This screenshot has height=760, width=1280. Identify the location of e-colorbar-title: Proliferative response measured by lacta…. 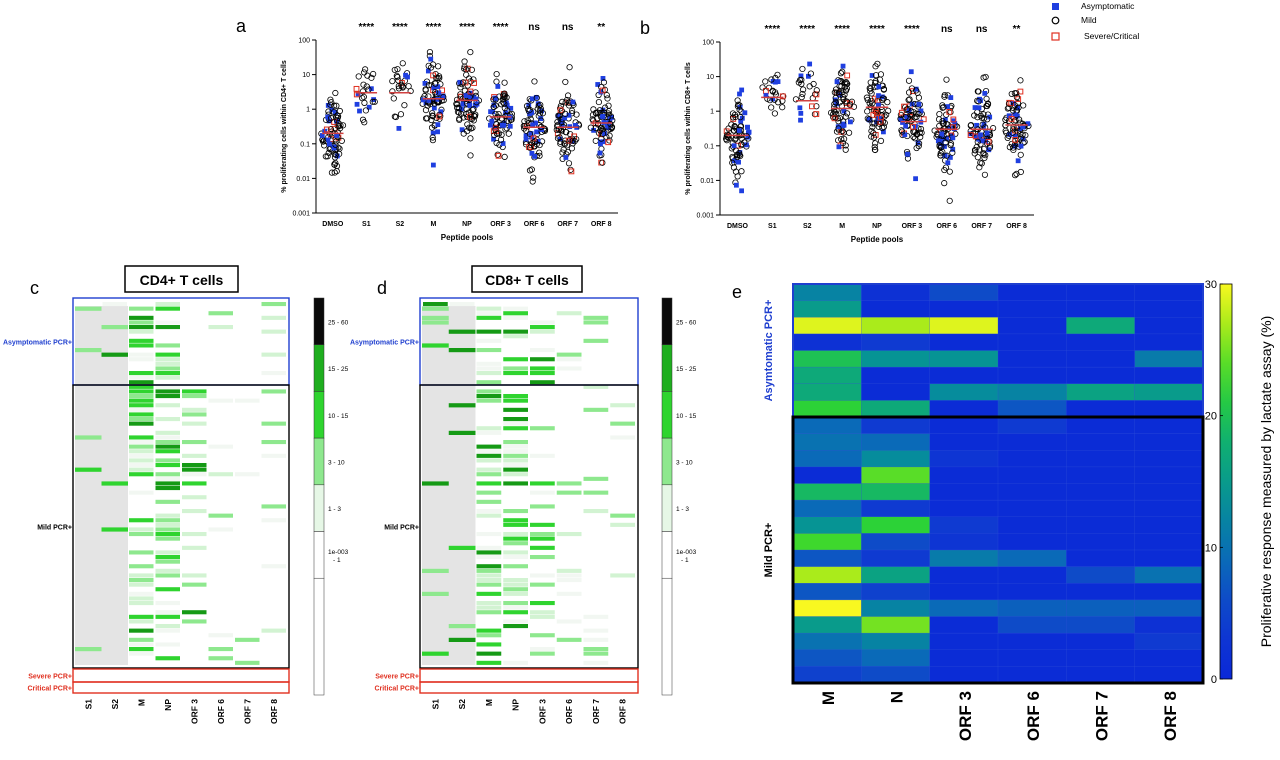
(1266, 481).